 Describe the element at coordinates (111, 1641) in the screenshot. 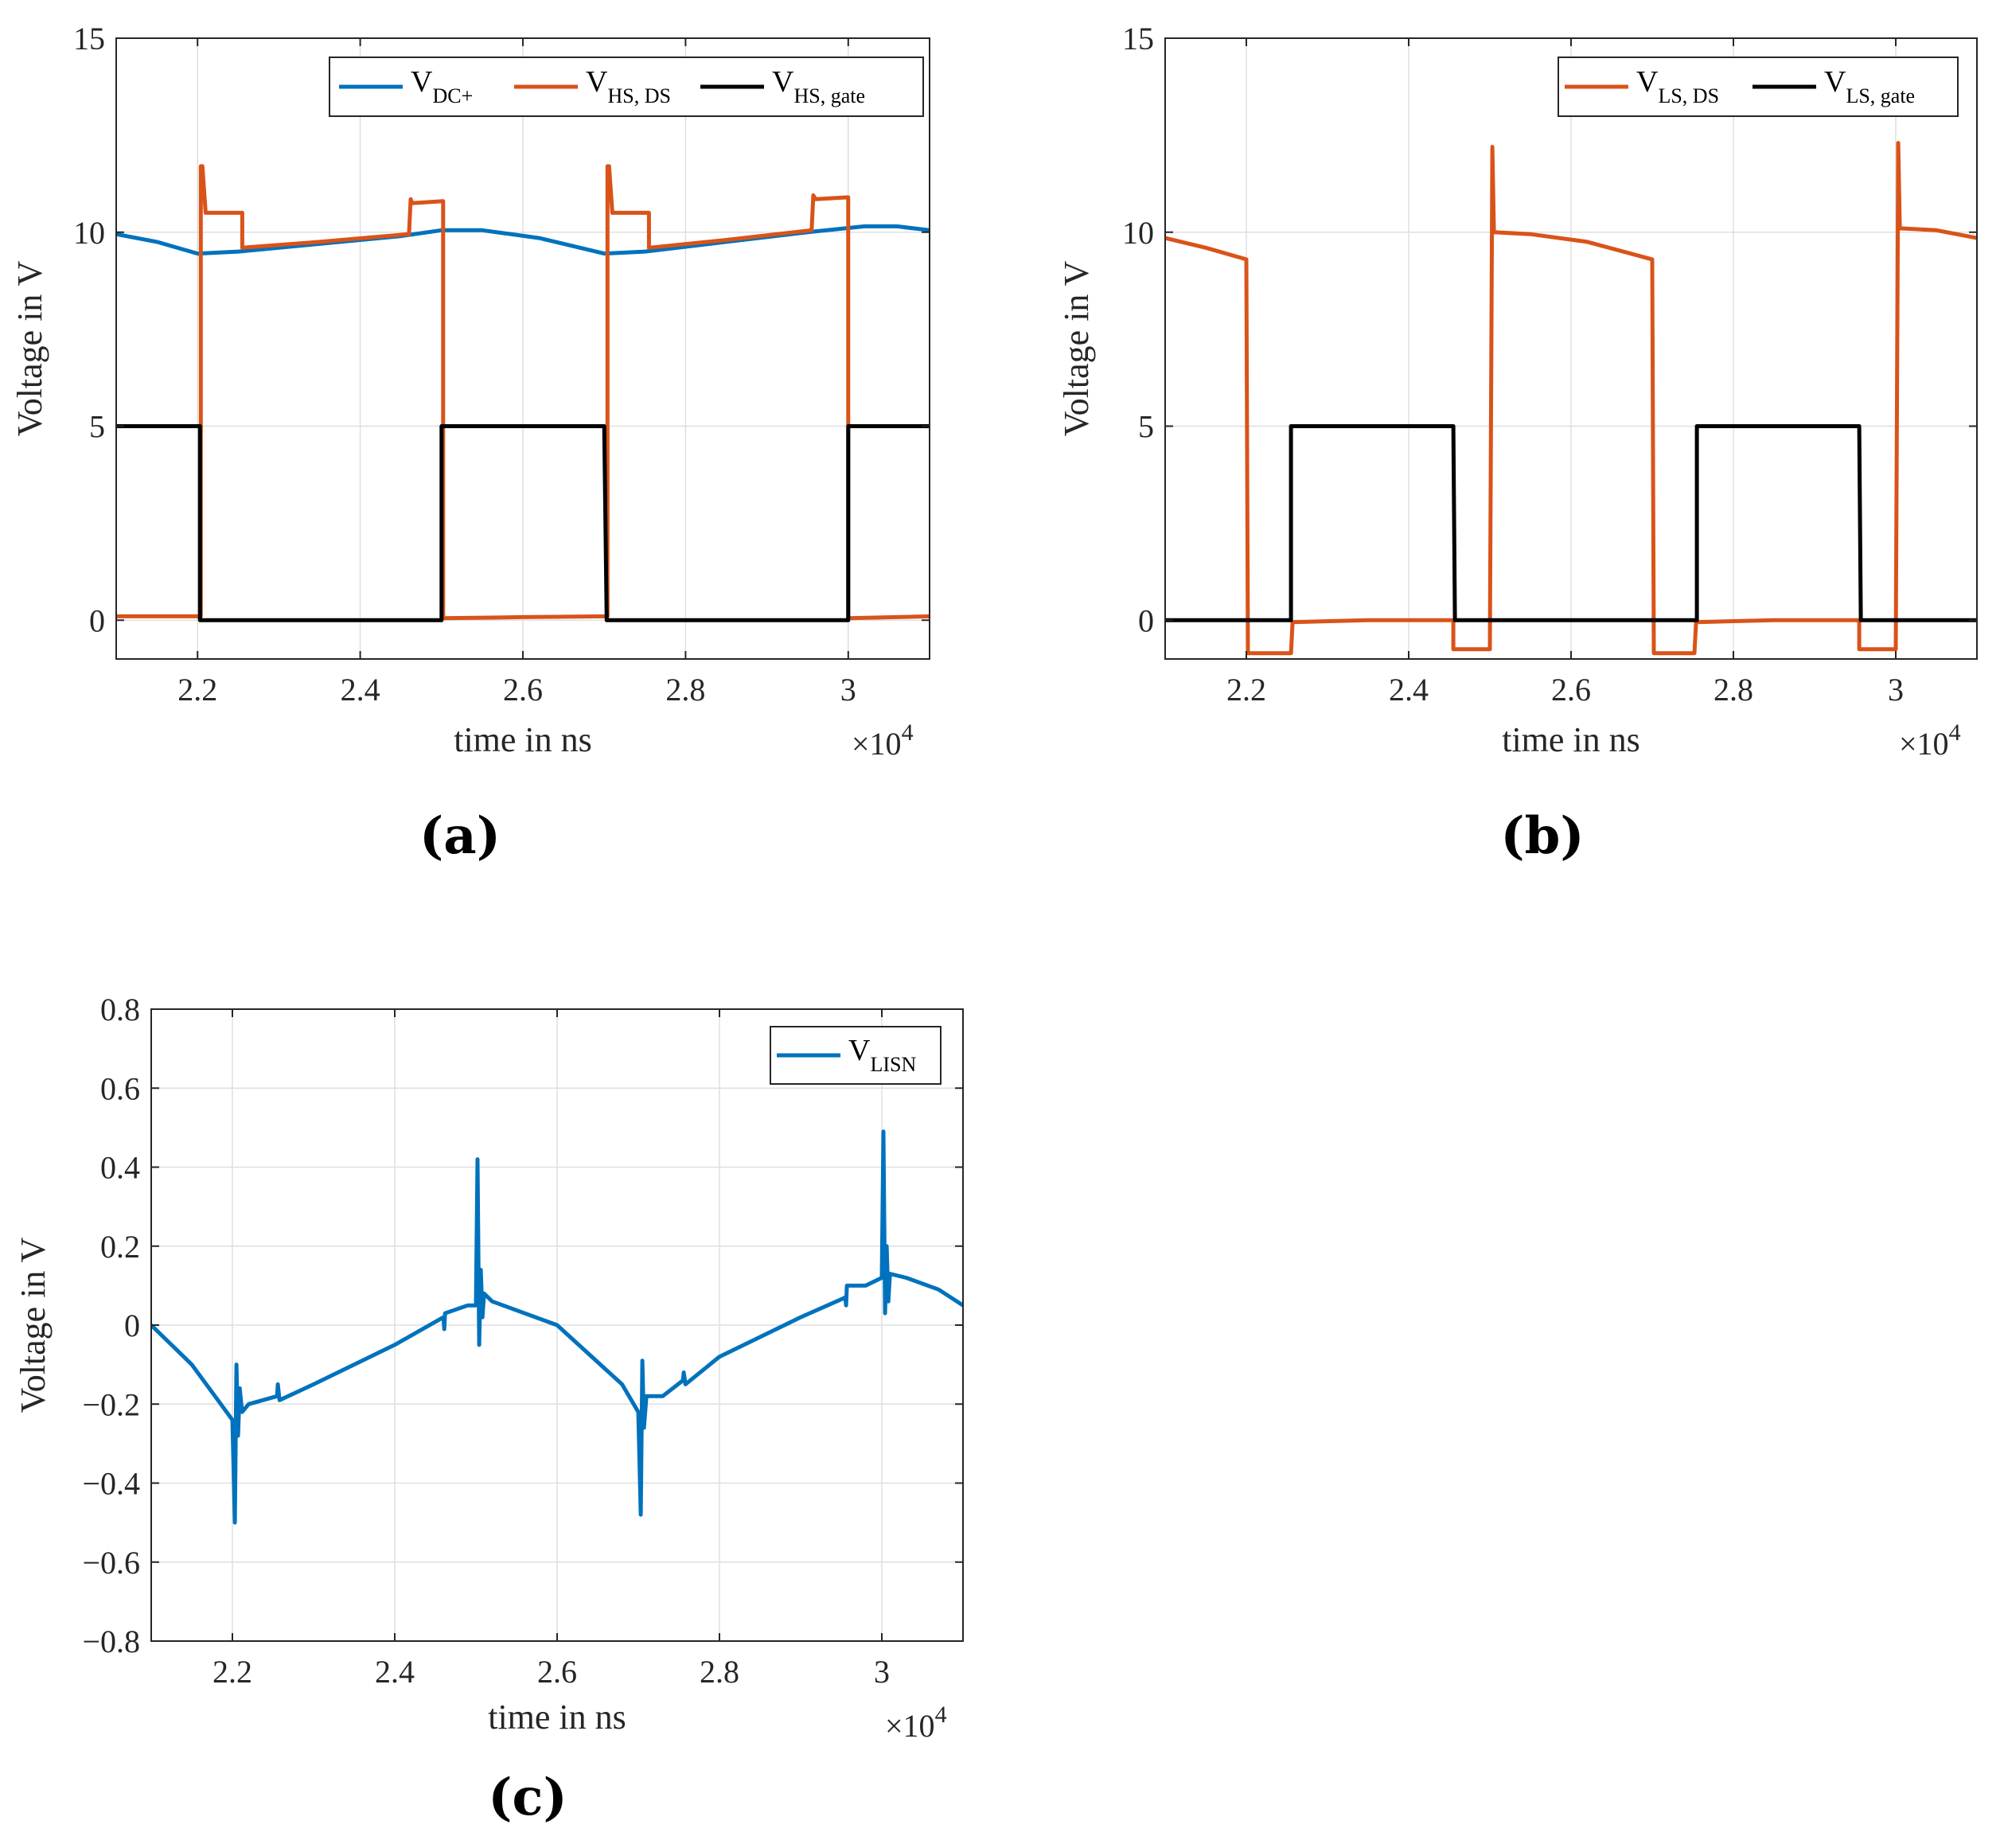

I see `y-tick-label: −0.8` at that location.